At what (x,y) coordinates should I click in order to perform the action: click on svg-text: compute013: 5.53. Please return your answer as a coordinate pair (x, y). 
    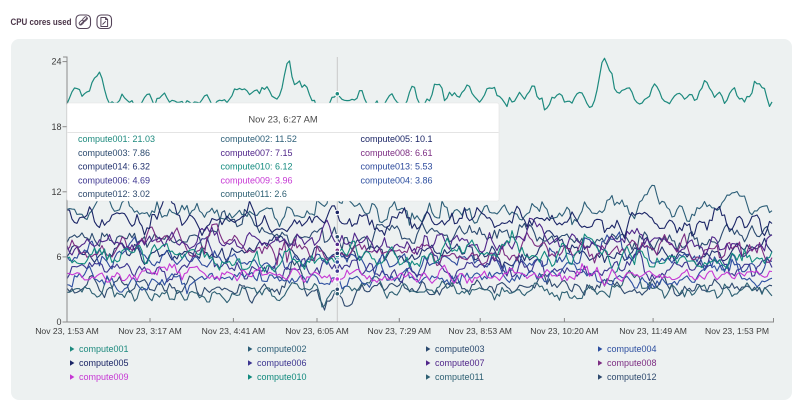
    Looking at the image, I should click on (397, 167).